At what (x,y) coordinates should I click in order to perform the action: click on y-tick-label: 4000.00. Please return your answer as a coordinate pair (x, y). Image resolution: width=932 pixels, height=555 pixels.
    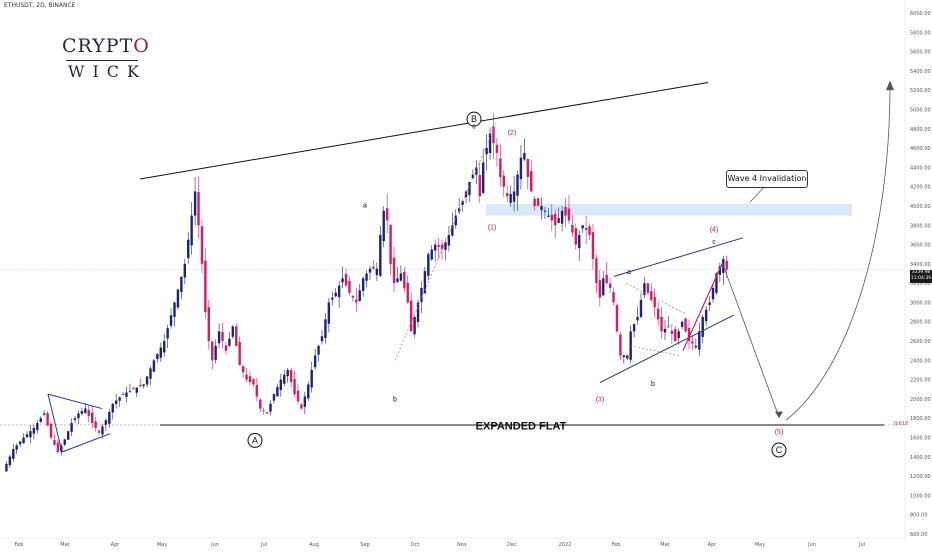
    Looking at the image, I should click on (920, 207).